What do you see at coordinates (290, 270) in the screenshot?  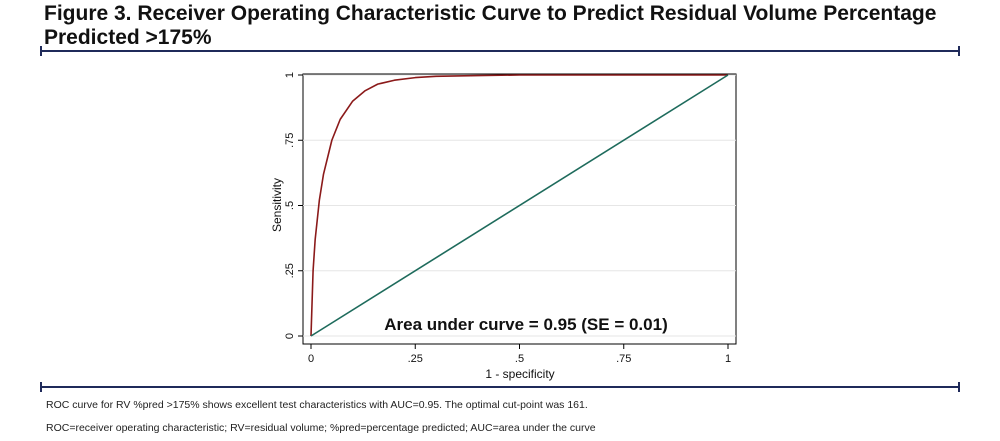 I see `y-tick-label: .25` at bounding box center [290, 270].